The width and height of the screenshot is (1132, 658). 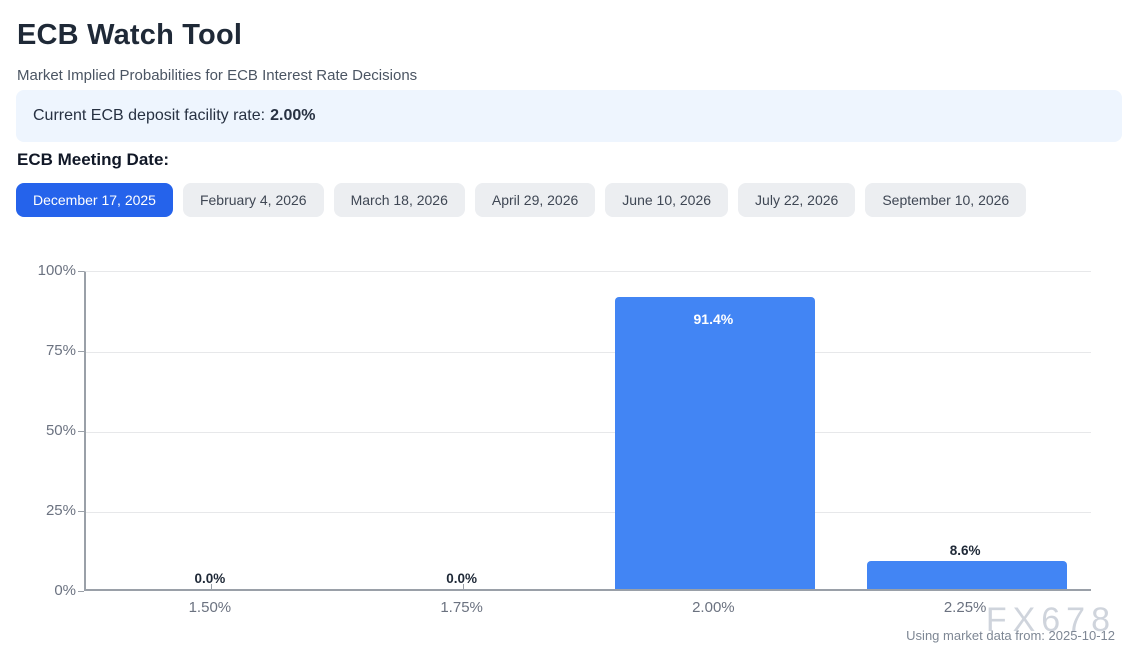 I want to click on gridline-50%, so click(x=588, y=432).